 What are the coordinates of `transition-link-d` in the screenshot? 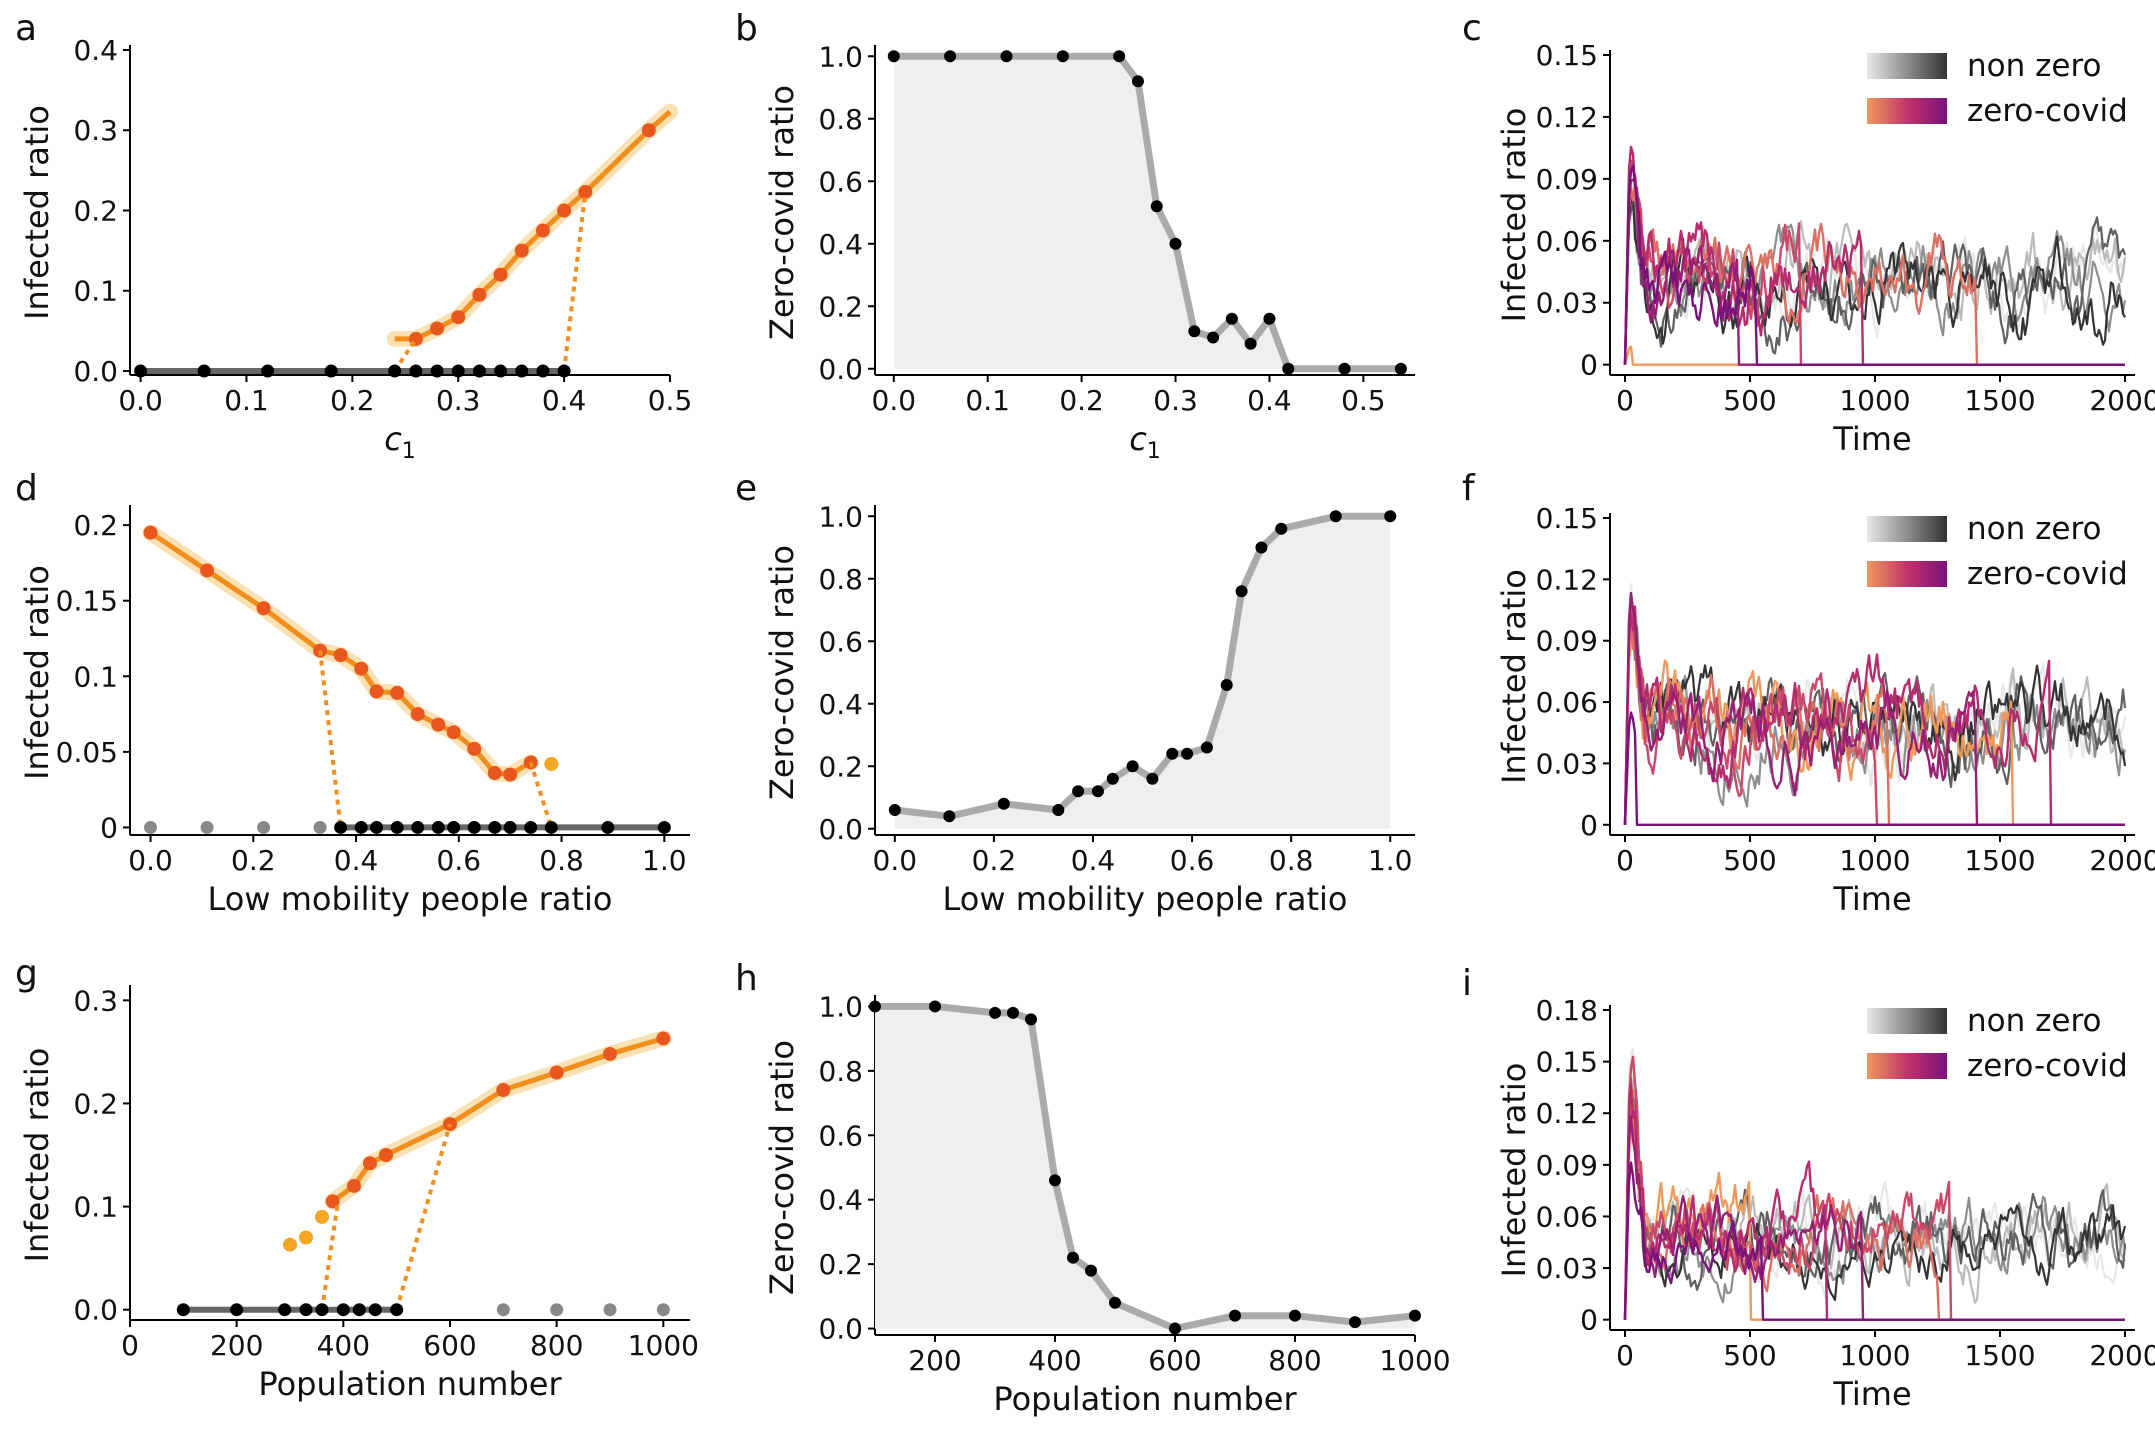 It's located at (330, 739).